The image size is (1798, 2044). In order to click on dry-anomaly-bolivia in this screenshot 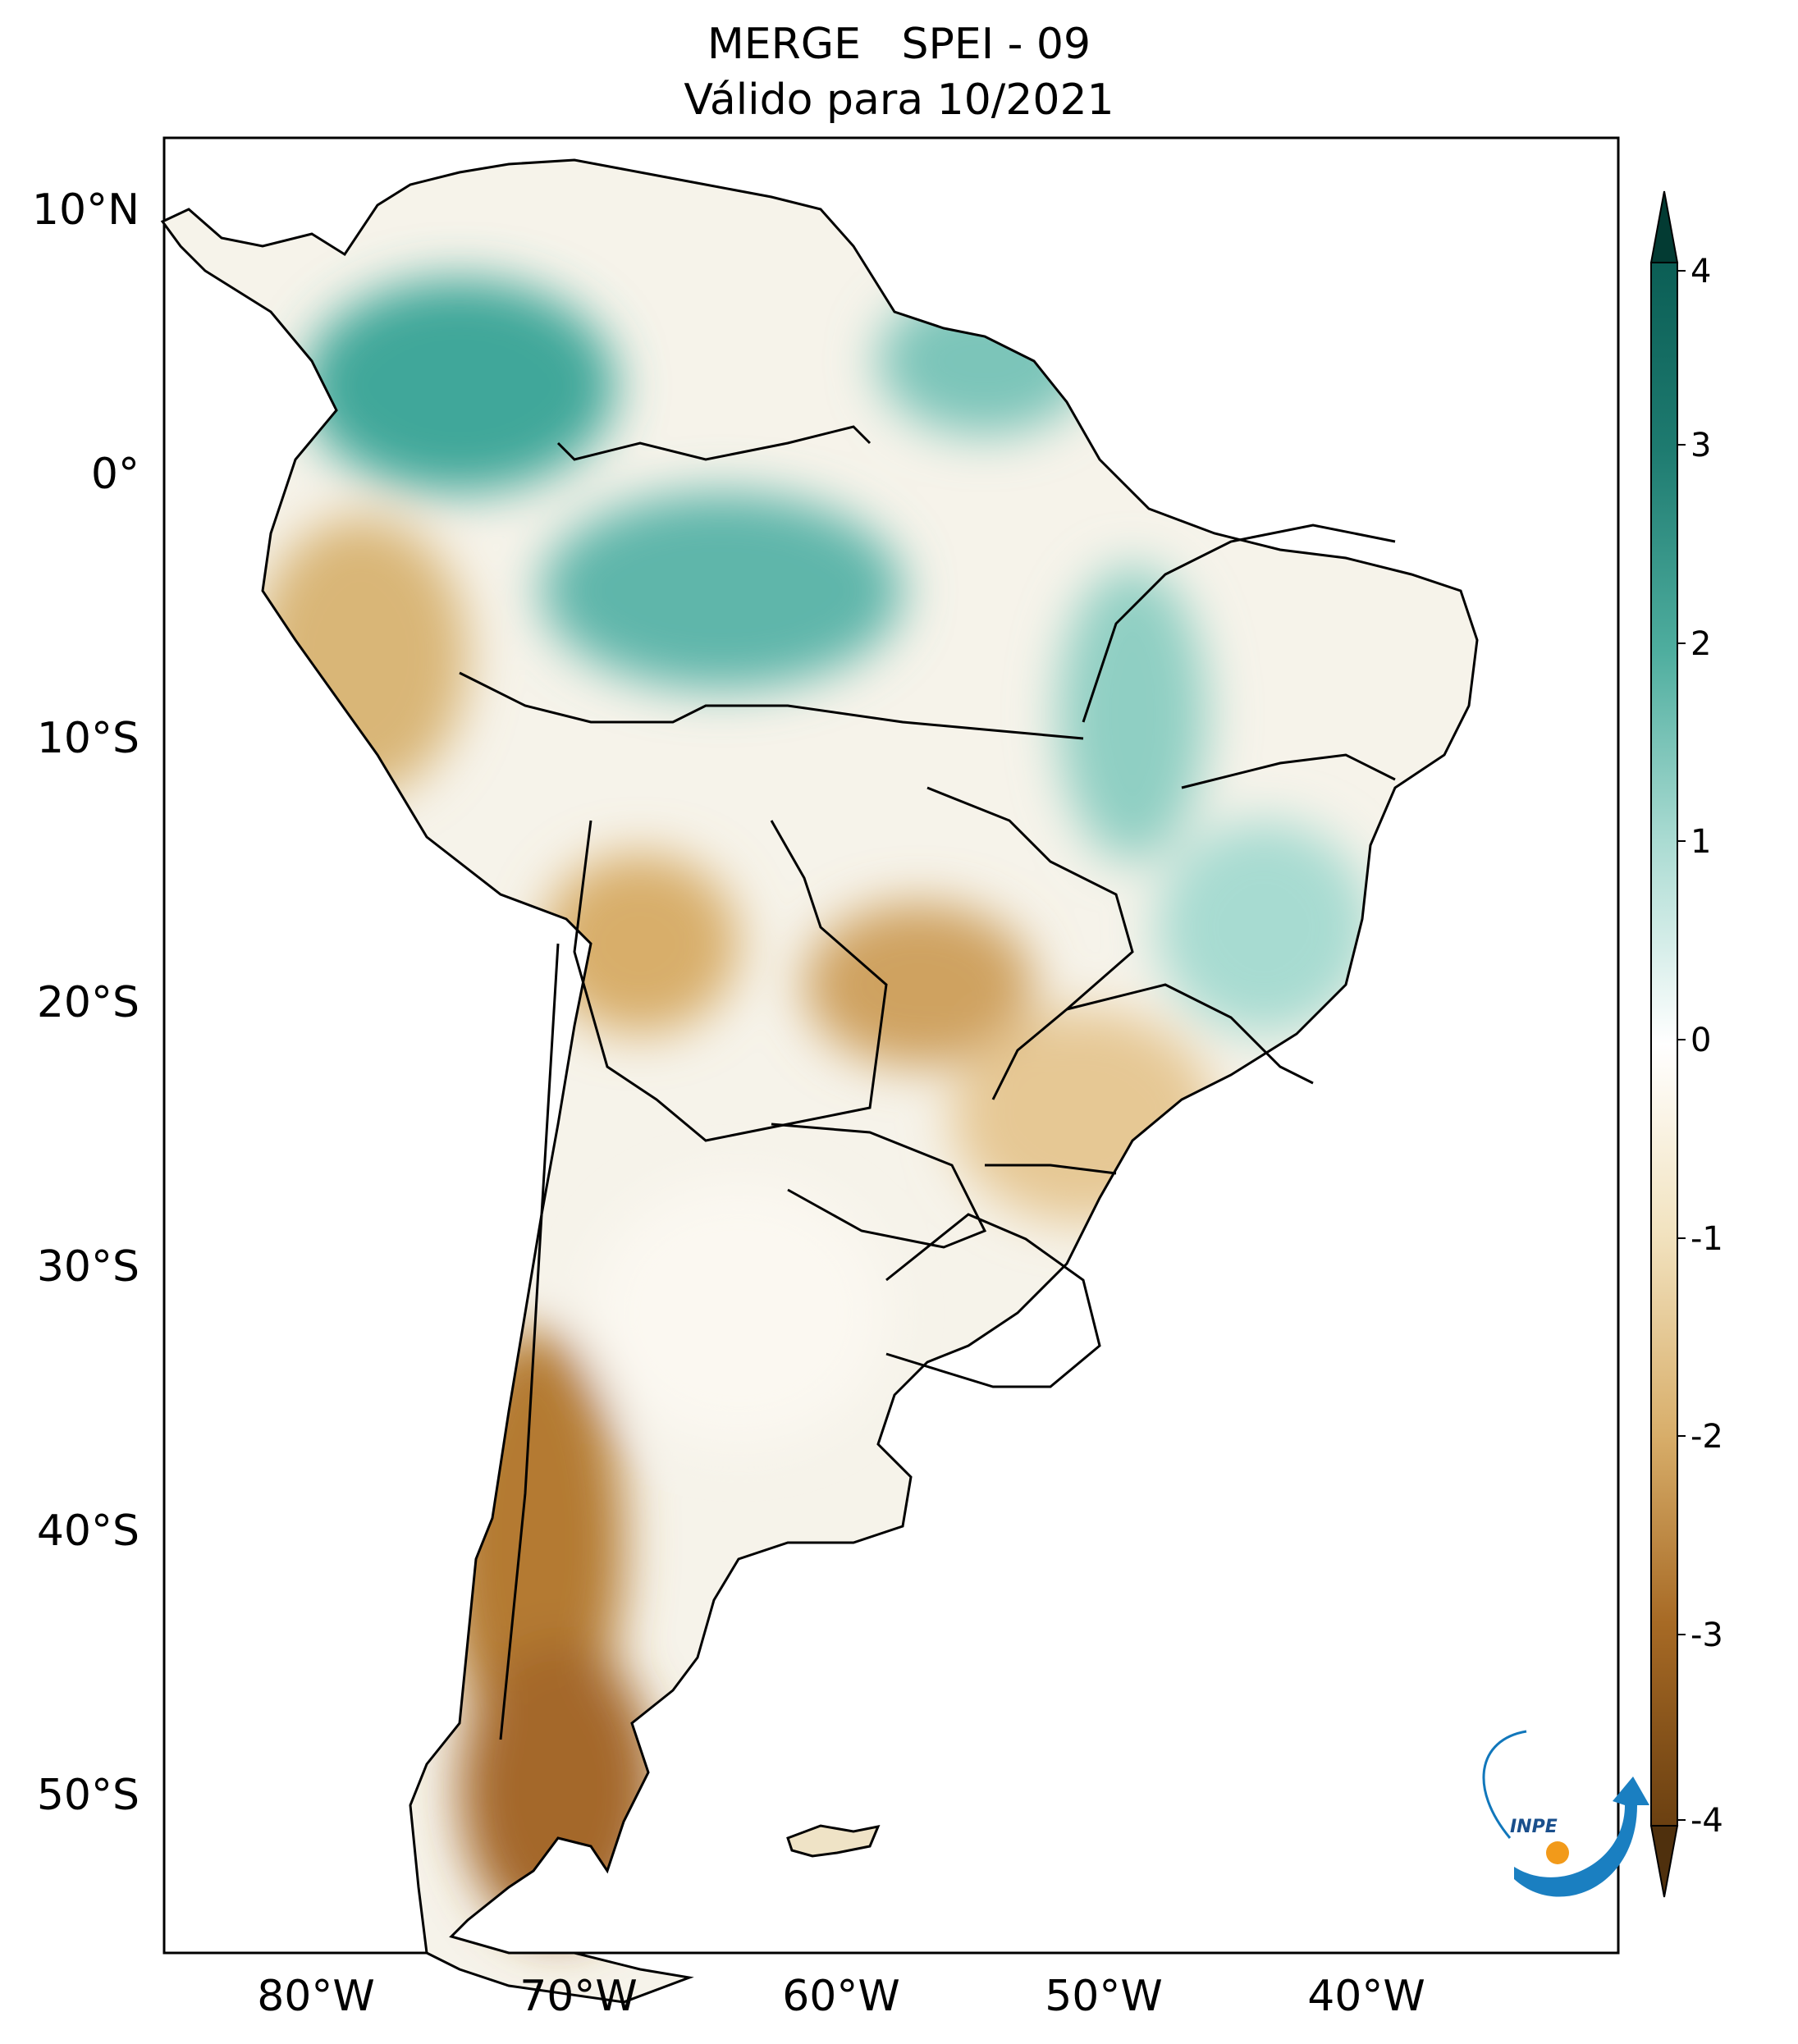, I will do `click(640, 943)`.